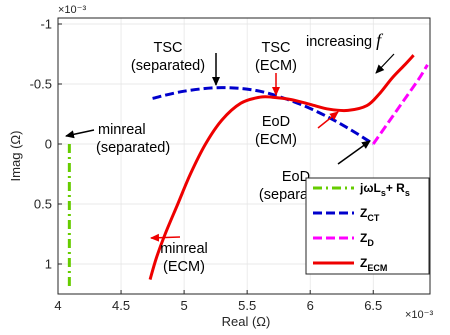 This screenshot has width=450, height=335. What do you see at coordinates (48, 264) in the screenshot?
I see `y-tick-label: 1` at bounding box center [48, 264].